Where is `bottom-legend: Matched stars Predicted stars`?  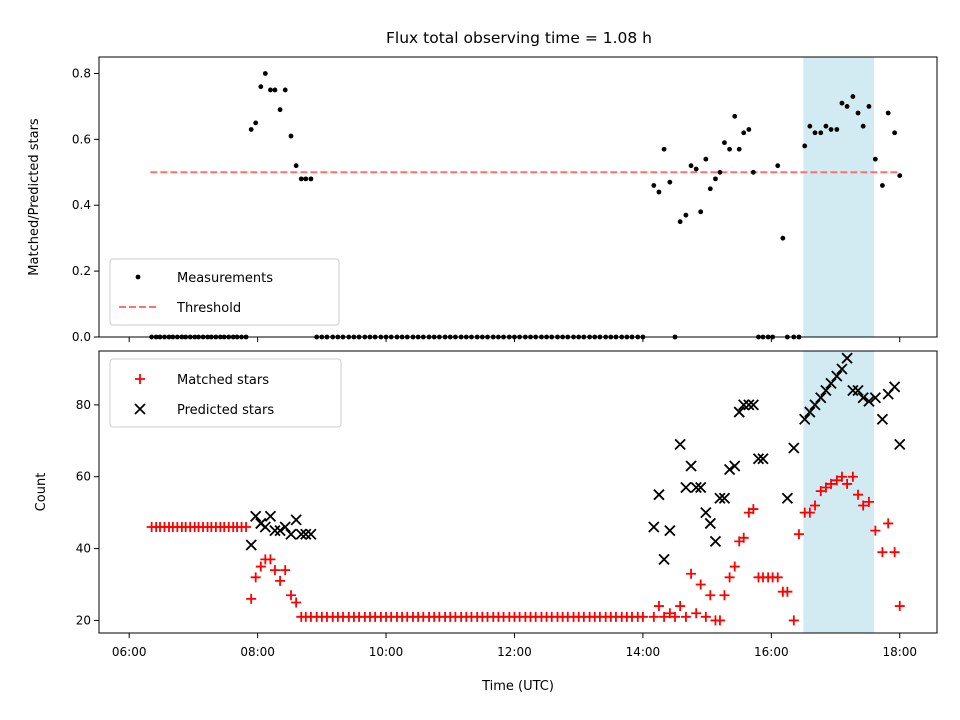
bottom-legend: Matched stars Predicted stars is located at coordinates (225, 393).